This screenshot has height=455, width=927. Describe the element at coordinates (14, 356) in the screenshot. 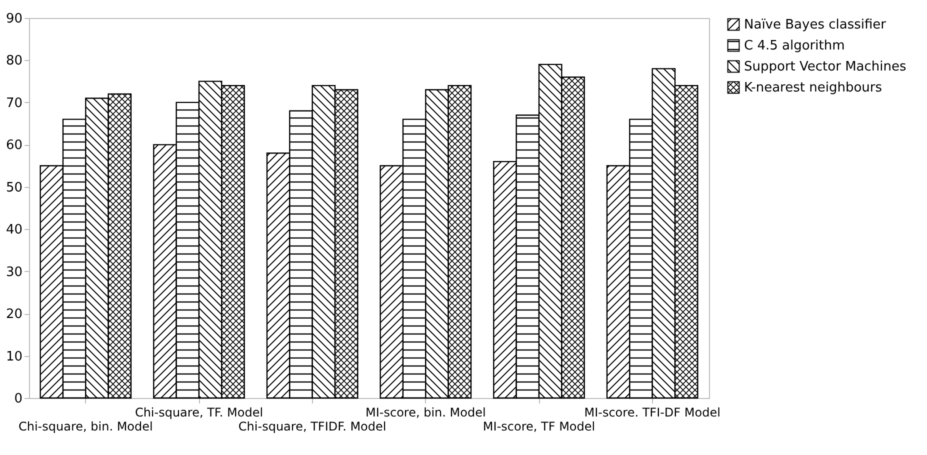

I see `y-tick-label: 10` at that location.